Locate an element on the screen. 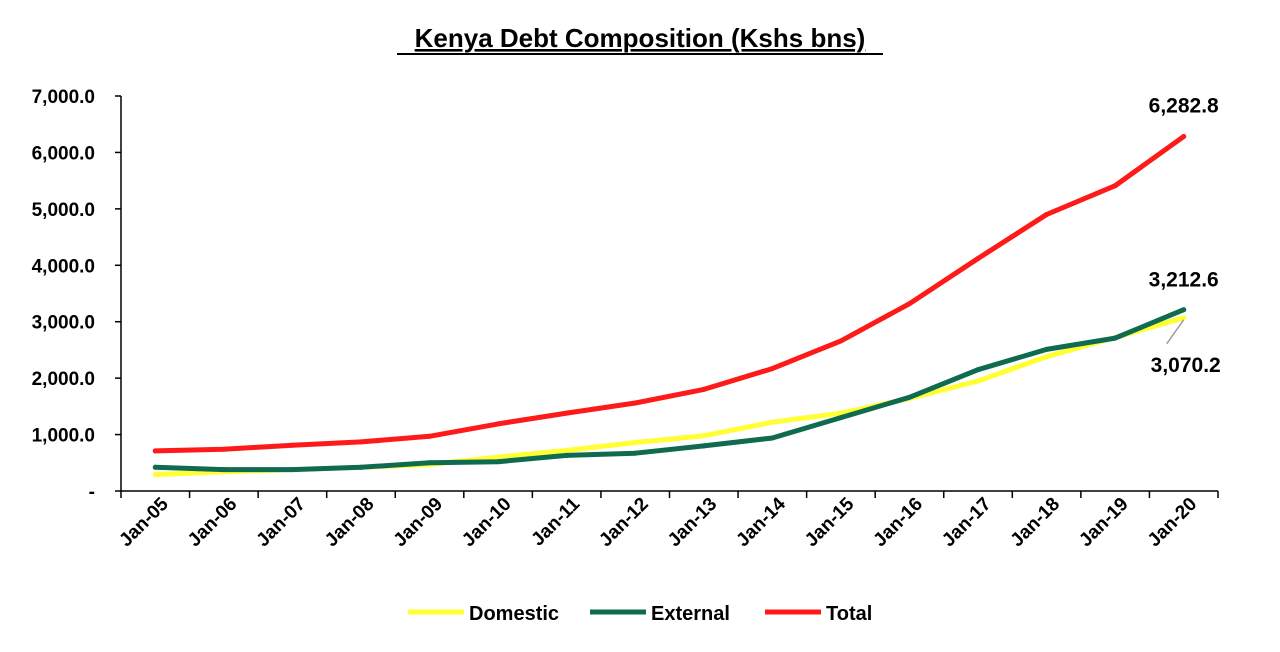 Image resolution: width=1280 pixels, height=652 pixels. x-tick-label: Jan-05 is located at coordinates (144, 522).